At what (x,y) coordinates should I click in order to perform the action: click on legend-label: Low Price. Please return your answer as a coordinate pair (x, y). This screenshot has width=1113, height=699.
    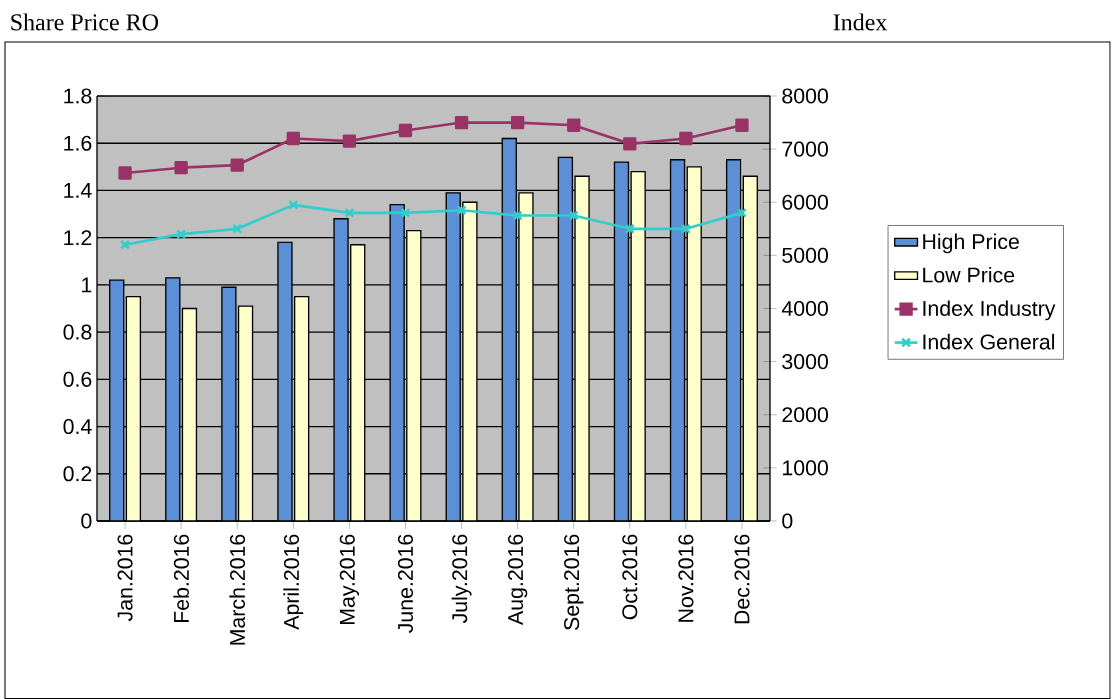
    Looking at the image, I should click on (969, 274).